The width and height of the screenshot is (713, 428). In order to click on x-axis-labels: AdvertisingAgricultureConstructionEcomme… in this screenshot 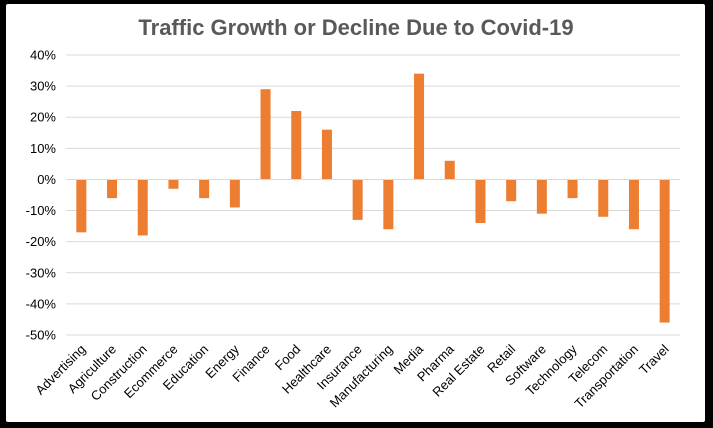, I will do `click(351, 376)`.